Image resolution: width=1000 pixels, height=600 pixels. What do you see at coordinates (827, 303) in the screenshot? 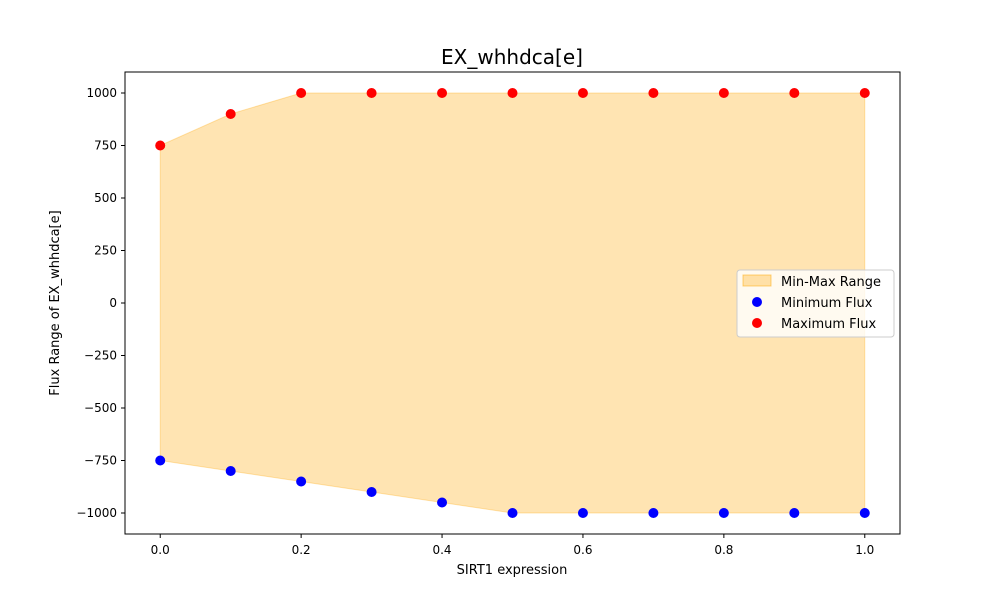
I see `legend-label-minimum-flux: Minimum Flux` at bounding box center [827, 303].